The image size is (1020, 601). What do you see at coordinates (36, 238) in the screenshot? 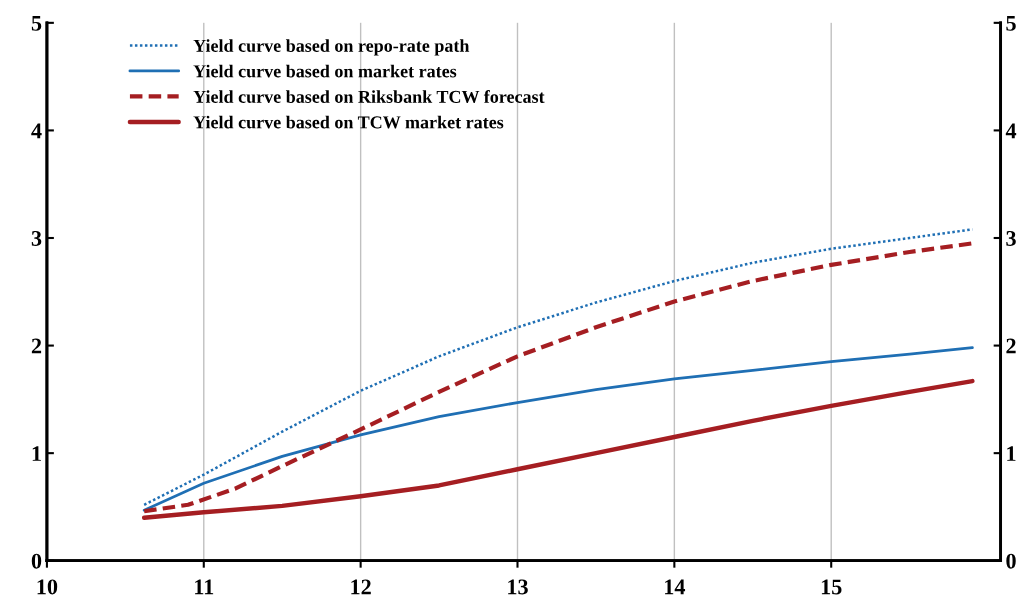
I see `y-tick-label: 3` at bounding box center [36, 238].